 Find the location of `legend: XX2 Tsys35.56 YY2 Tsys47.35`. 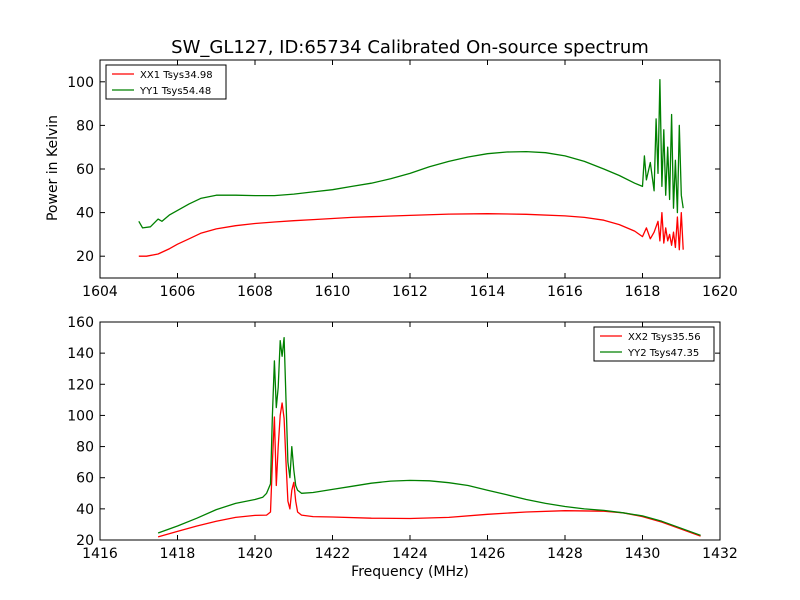

legend: XX2 Tsys35.56 YY2 Tsys47.35 is located at coordinates (654, 344).